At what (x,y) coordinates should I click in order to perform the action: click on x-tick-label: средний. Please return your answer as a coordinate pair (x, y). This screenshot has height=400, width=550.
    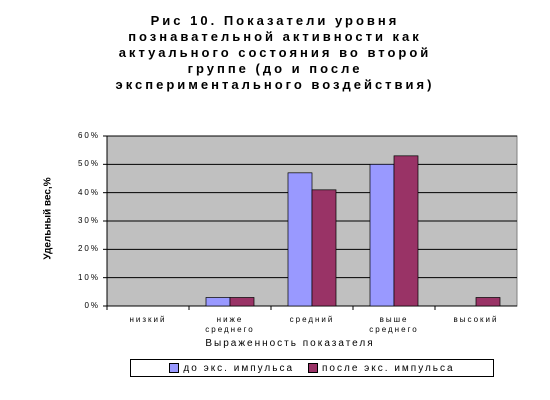
    Looking at the image, I should click on (312, 319).